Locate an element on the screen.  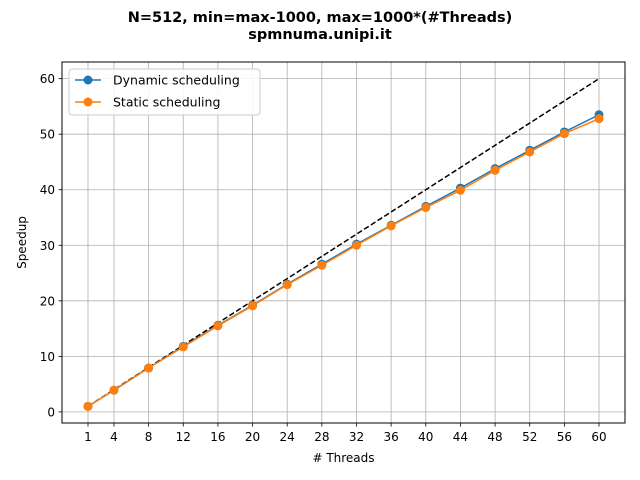
legend: Dynamic scheduling Static scheduling is located at coordinates (164, 92).